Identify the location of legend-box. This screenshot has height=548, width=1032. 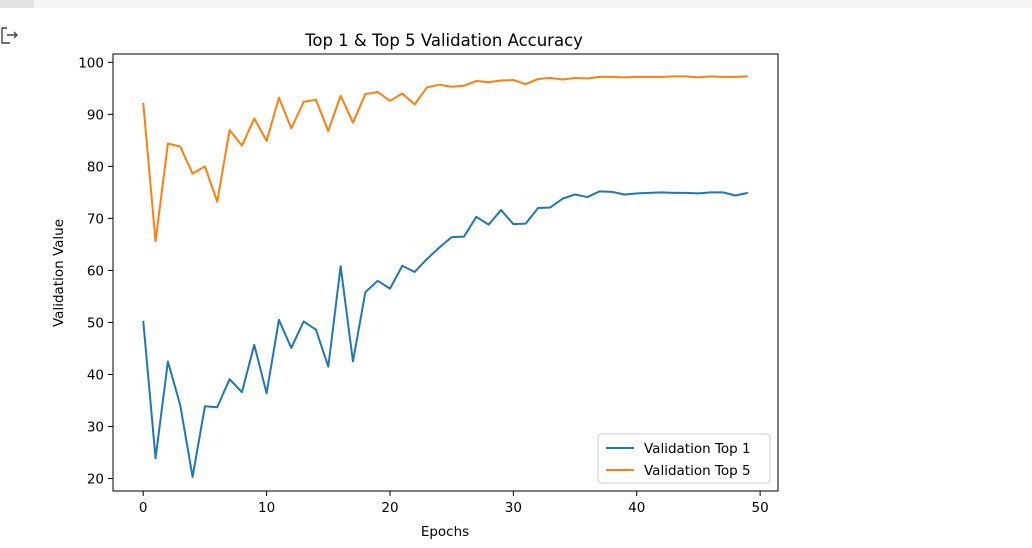
(684, 458).